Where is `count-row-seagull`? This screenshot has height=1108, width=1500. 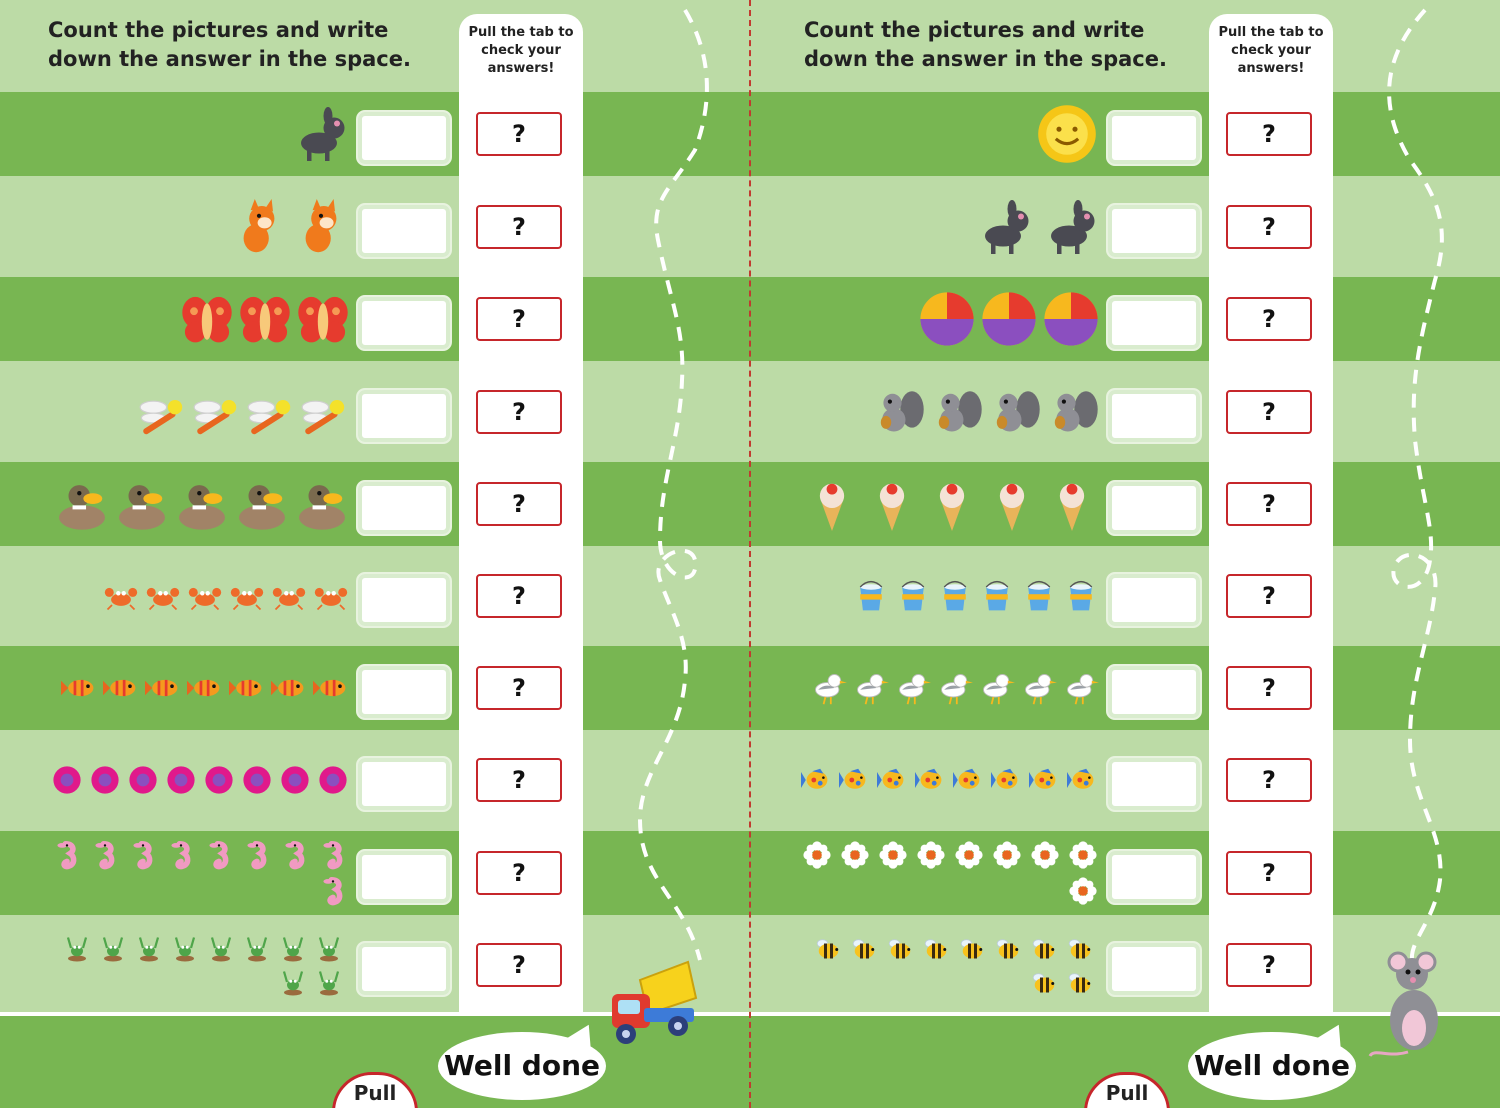 count-row-seagull is located at coordinates (1125, 688).